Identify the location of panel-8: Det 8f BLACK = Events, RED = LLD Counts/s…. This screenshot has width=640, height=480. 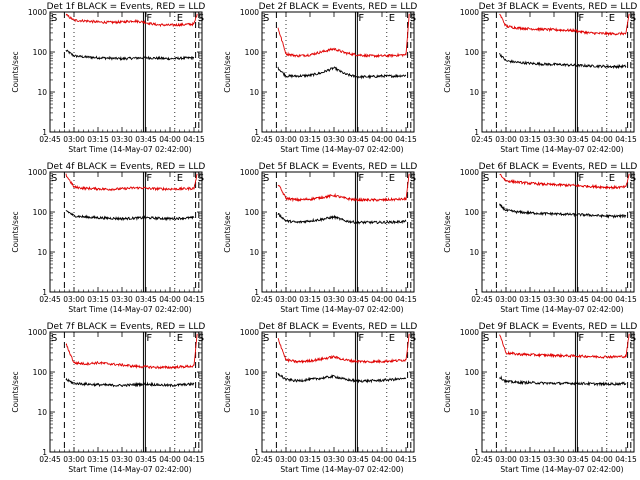
(320, 398).